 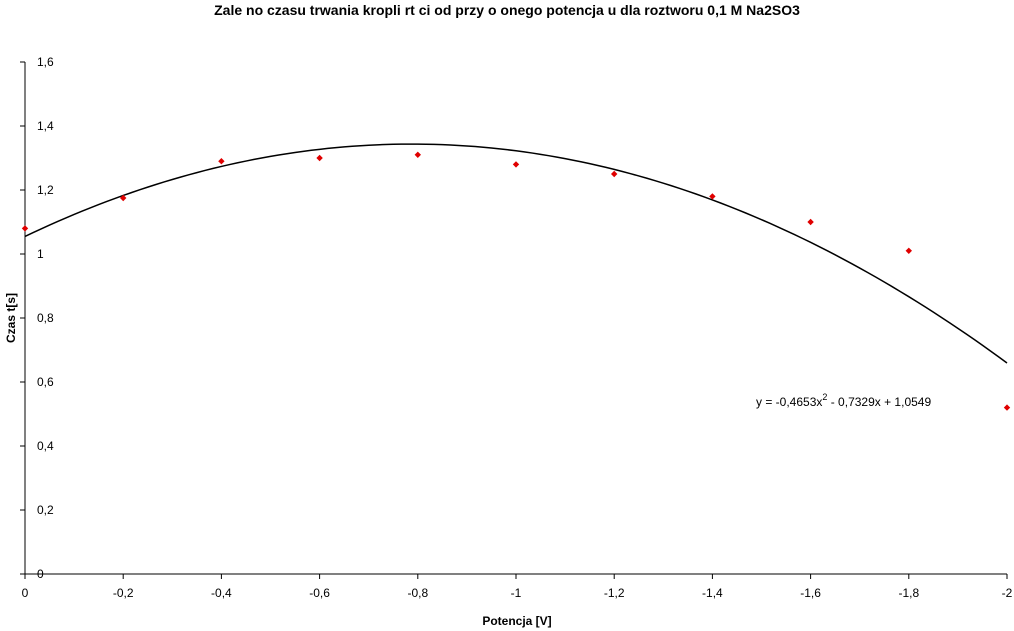 What do you see at coordinates (516, 593) in the screenshot?
I see `x-tick-label: -1` at bounding box center [516, 593].